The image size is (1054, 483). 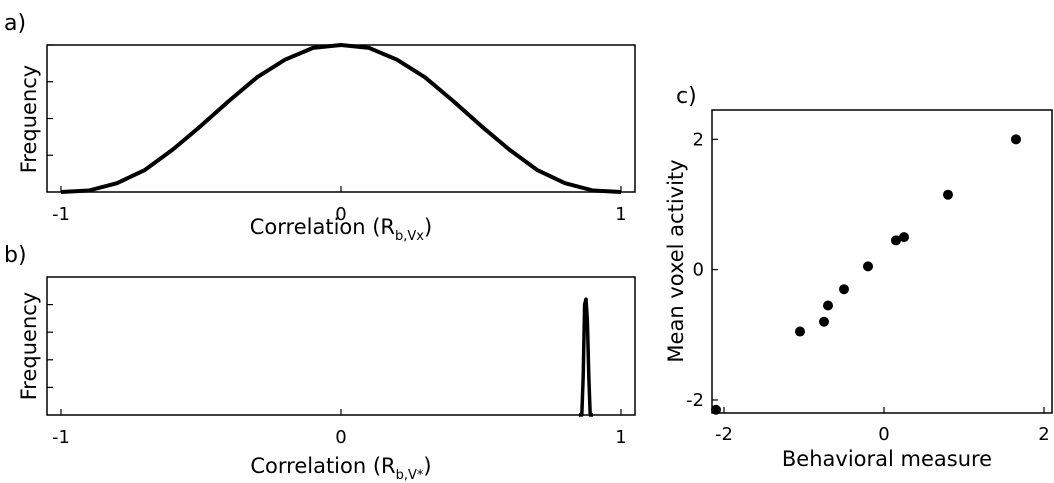 I want to click on c-y-tick-label-0: -2, so click(x=695, y=400).